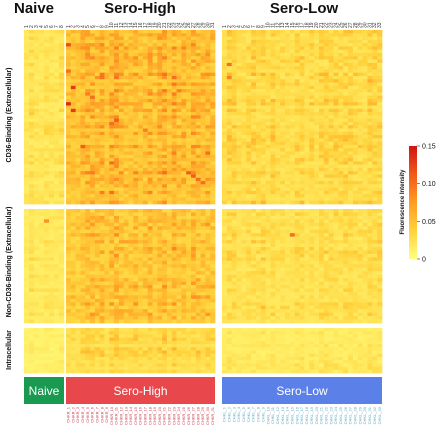  Describe the element at coordinates (32, 26) in the screenshot. I see `column-tick-label: 2` at that location.